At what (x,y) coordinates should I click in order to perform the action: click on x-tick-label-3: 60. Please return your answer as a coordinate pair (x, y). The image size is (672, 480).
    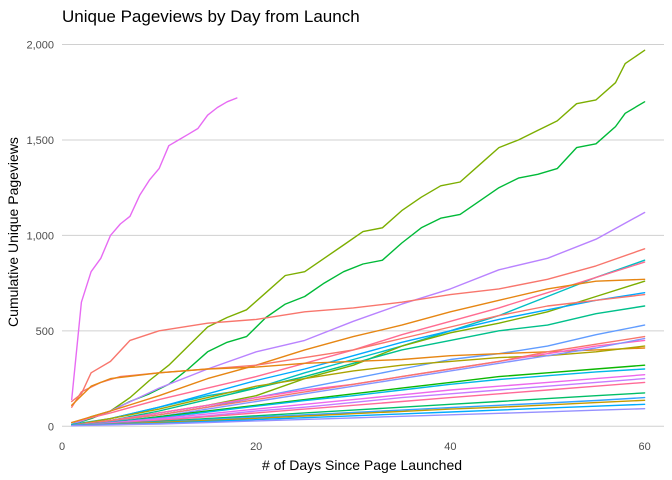
    Looking at the image, I should click on (644, 447).